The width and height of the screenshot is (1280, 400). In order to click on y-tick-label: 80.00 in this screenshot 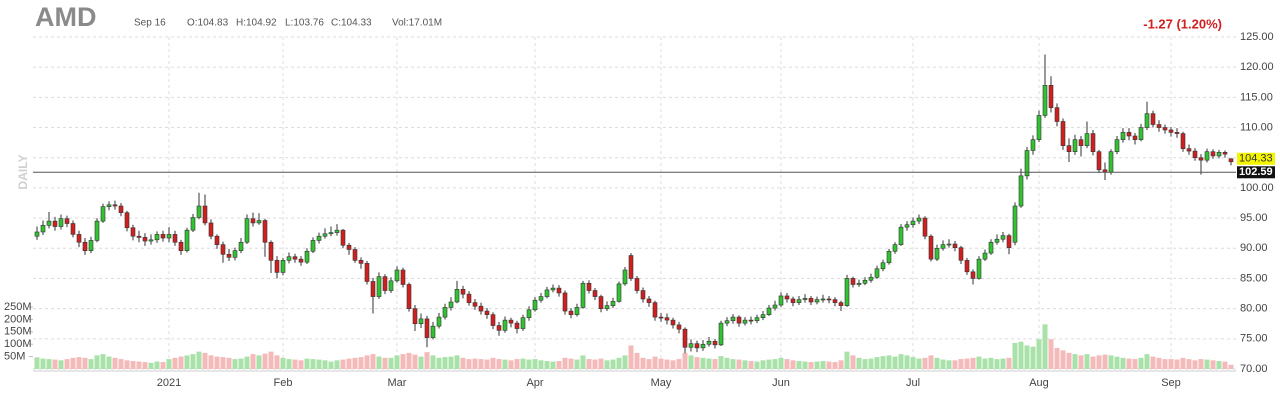, I will do `click(1254, 309)`.